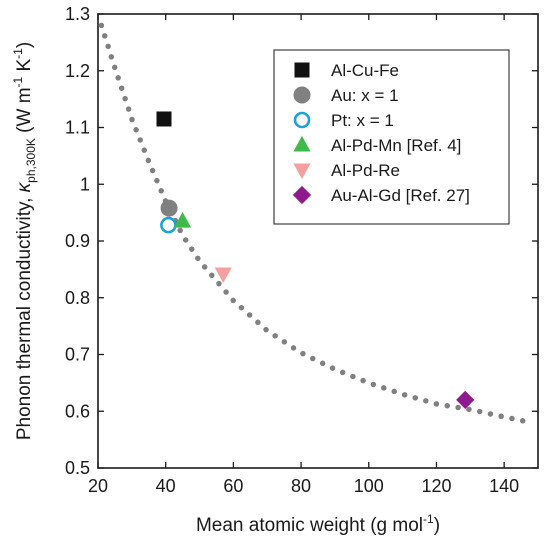 The width and height of the screenshot is (550, 544). Describe the element at coordinates (18, 53) in the screenshot. I see `y-axis-label-sup2: -1` at that location.